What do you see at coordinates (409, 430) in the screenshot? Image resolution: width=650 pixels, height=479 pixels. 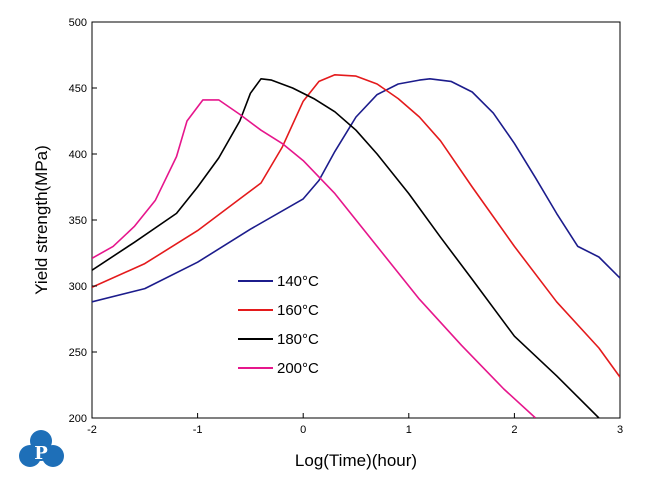 I see `x-tick-label: 1` at bounding box center [409, 430].